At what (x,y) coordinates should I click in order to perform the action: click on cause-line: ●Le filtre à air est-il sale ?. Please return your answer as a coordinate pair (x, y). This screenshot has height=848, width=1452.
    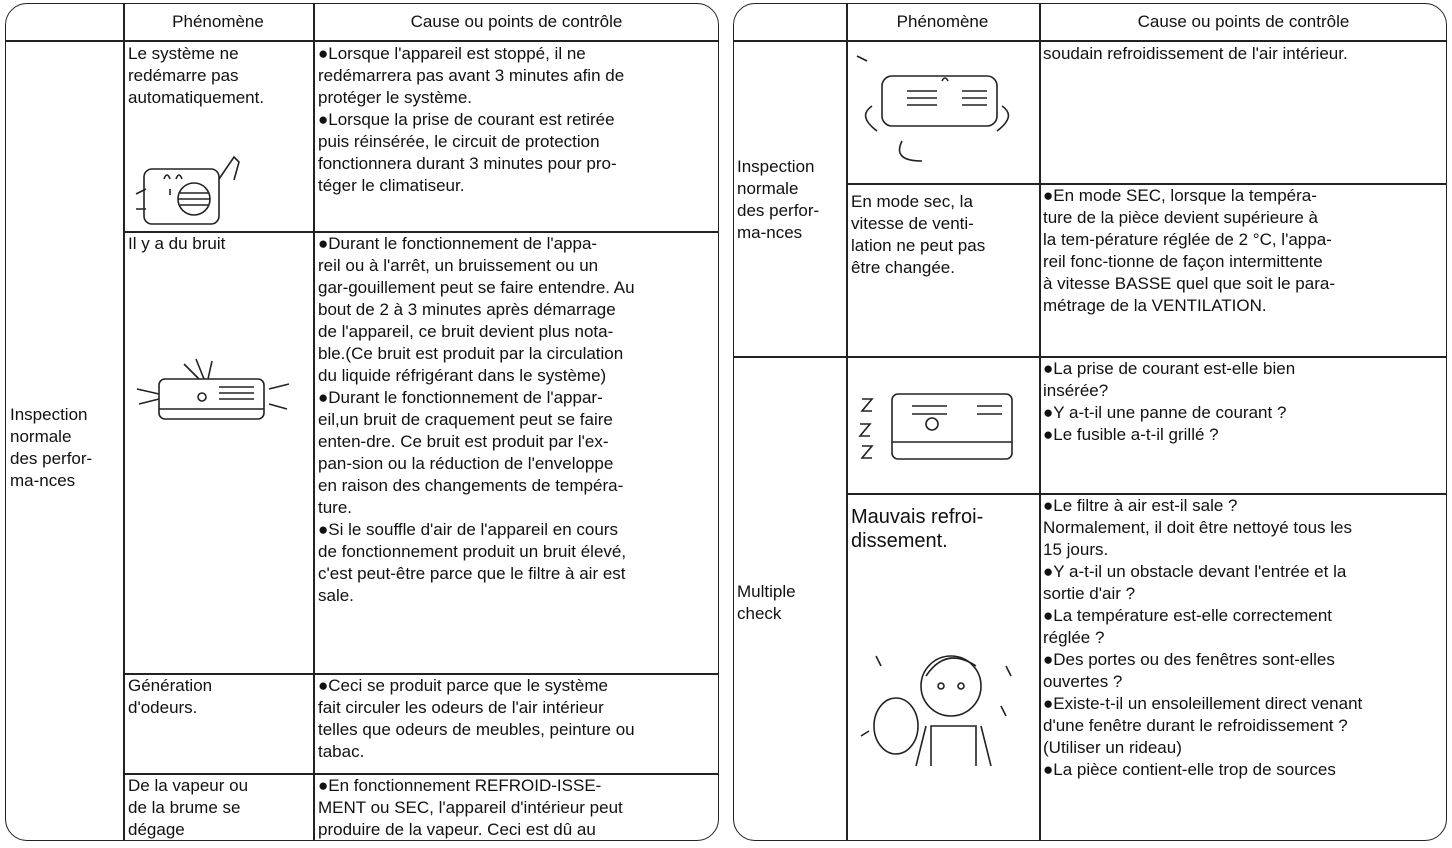
    Looking at the image, I should click on (1140, 505).